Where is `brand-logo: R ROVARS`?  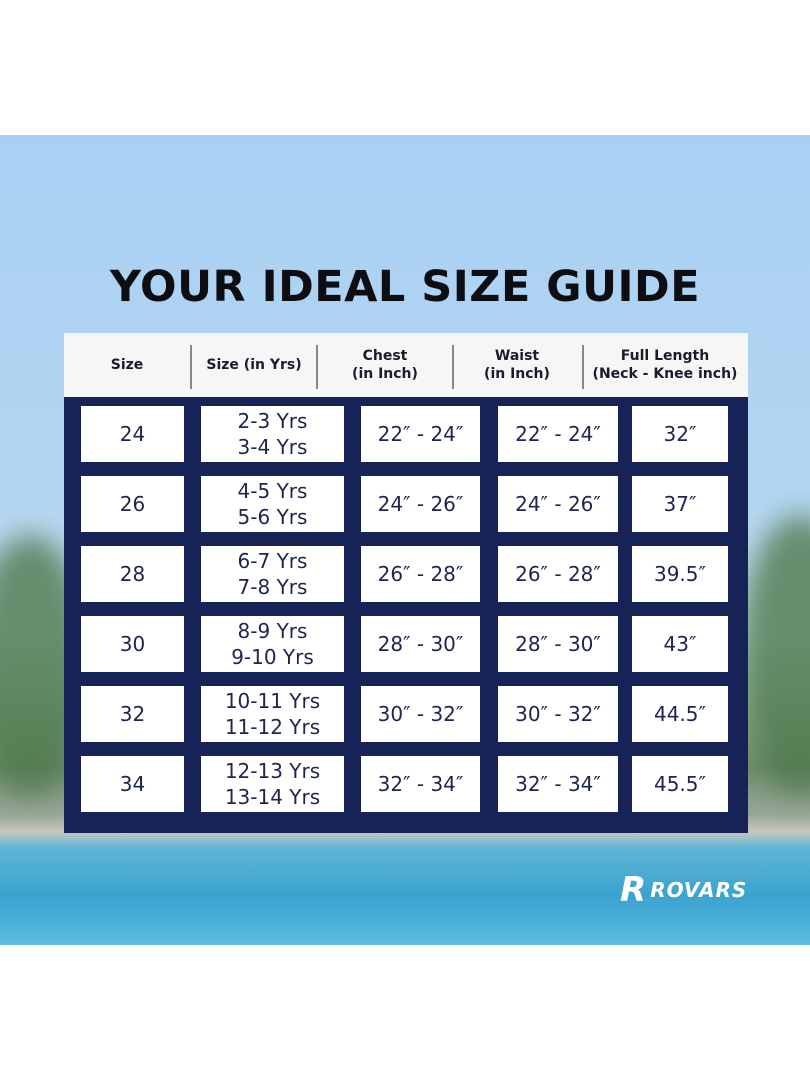
brand-logo: R ROVARS is located at coordinates (683, 890).